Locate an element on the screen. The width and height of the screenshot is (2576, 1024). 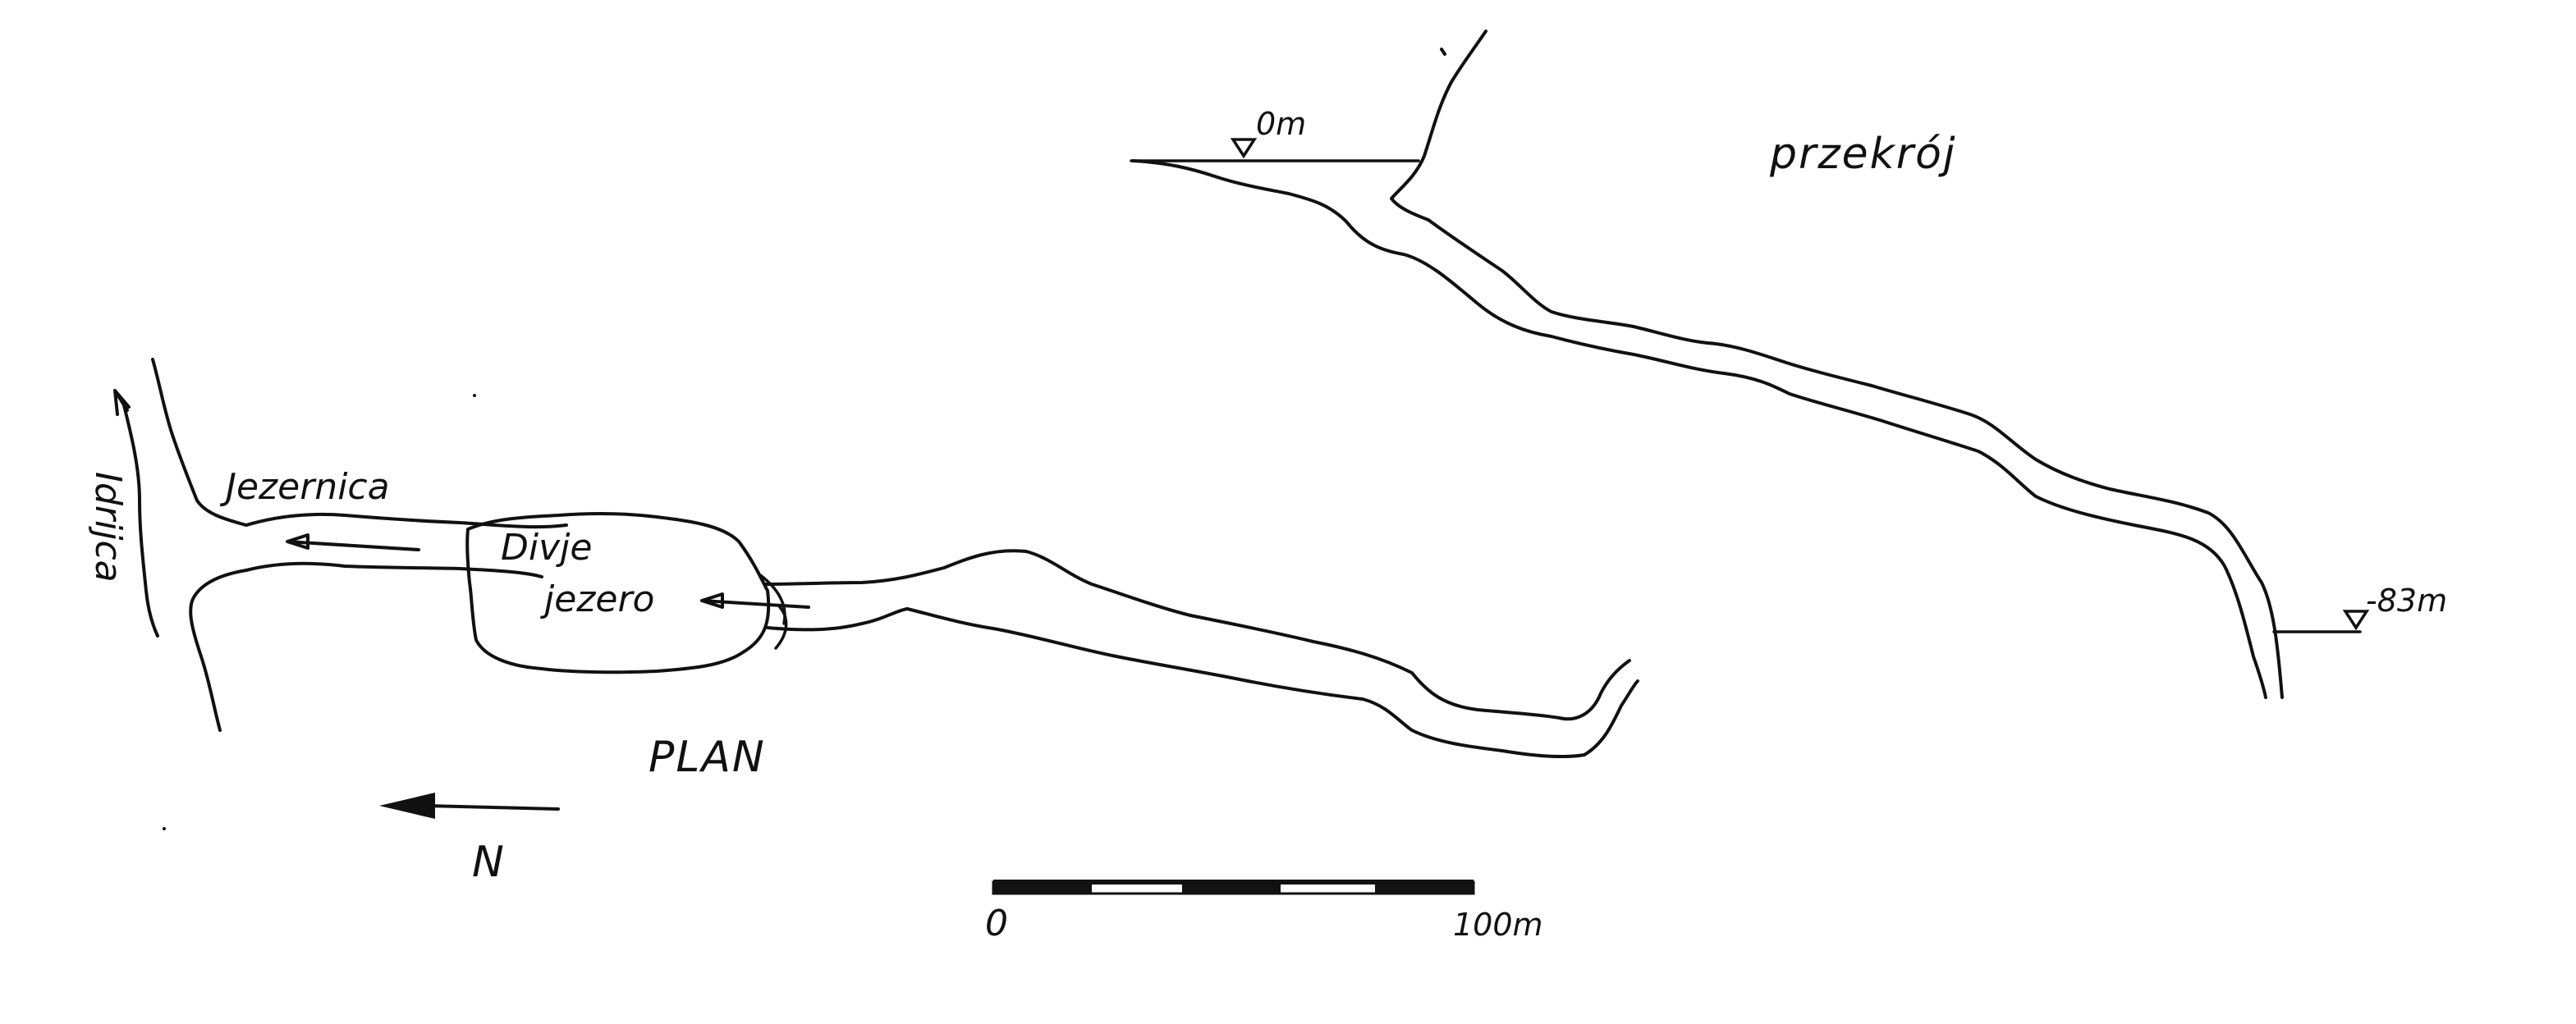
bottom-level-label: -83m is located at coordinates (2407, 601).